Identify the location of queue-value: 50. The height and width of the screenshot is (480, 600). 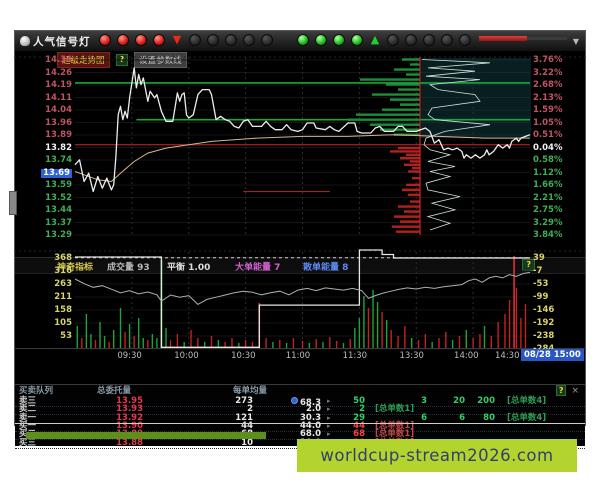
(359, 401).